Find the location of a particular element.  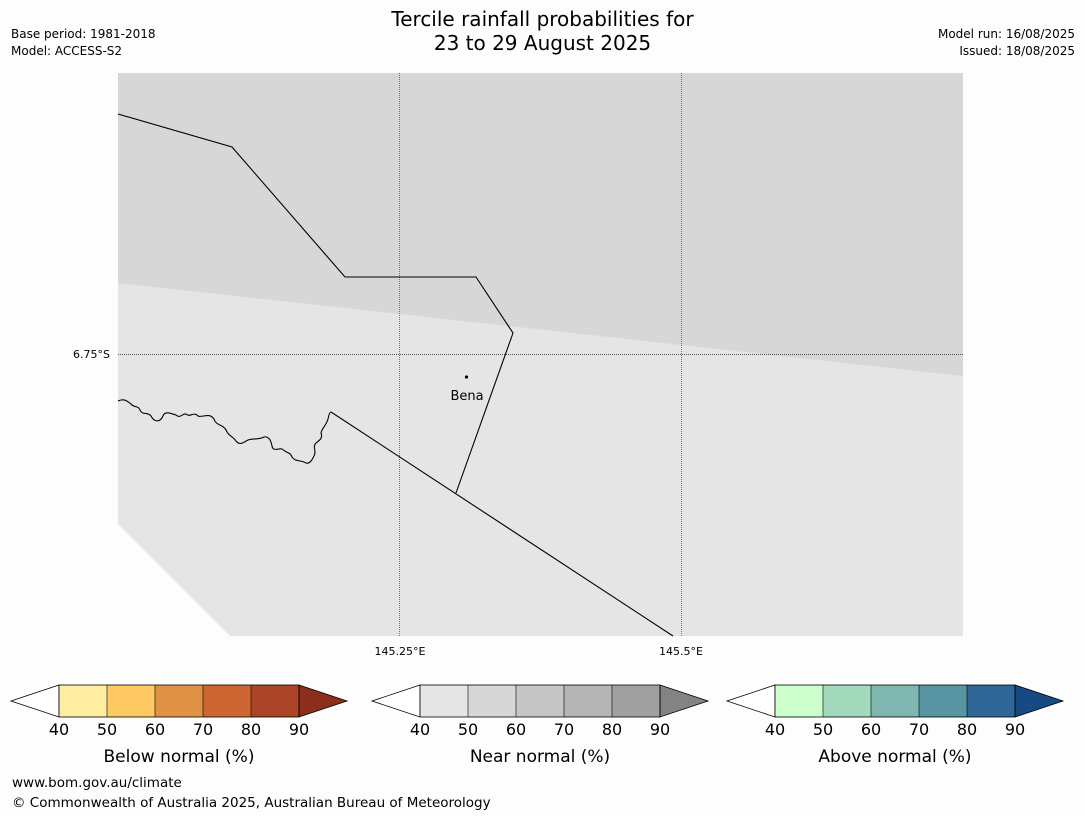

cb-below-tick-90: 90 is located at coordinates (299, 729).